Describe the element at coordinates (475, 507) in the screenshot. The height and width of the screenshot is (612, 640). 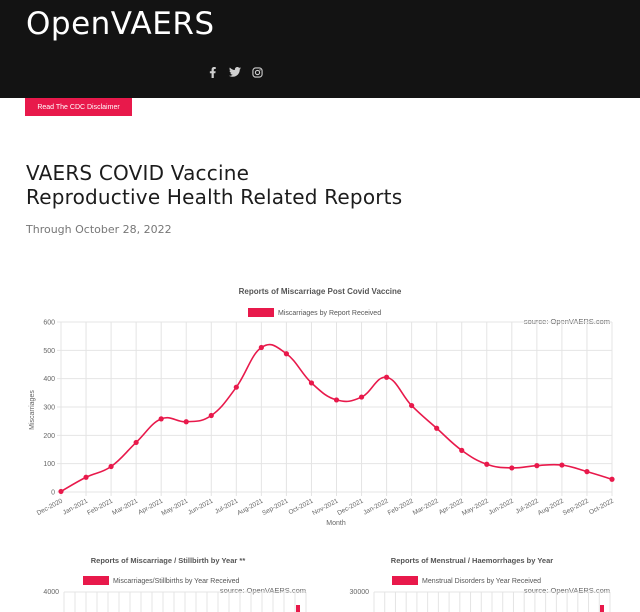
I see `x-tick-label: May-2022` at that location.